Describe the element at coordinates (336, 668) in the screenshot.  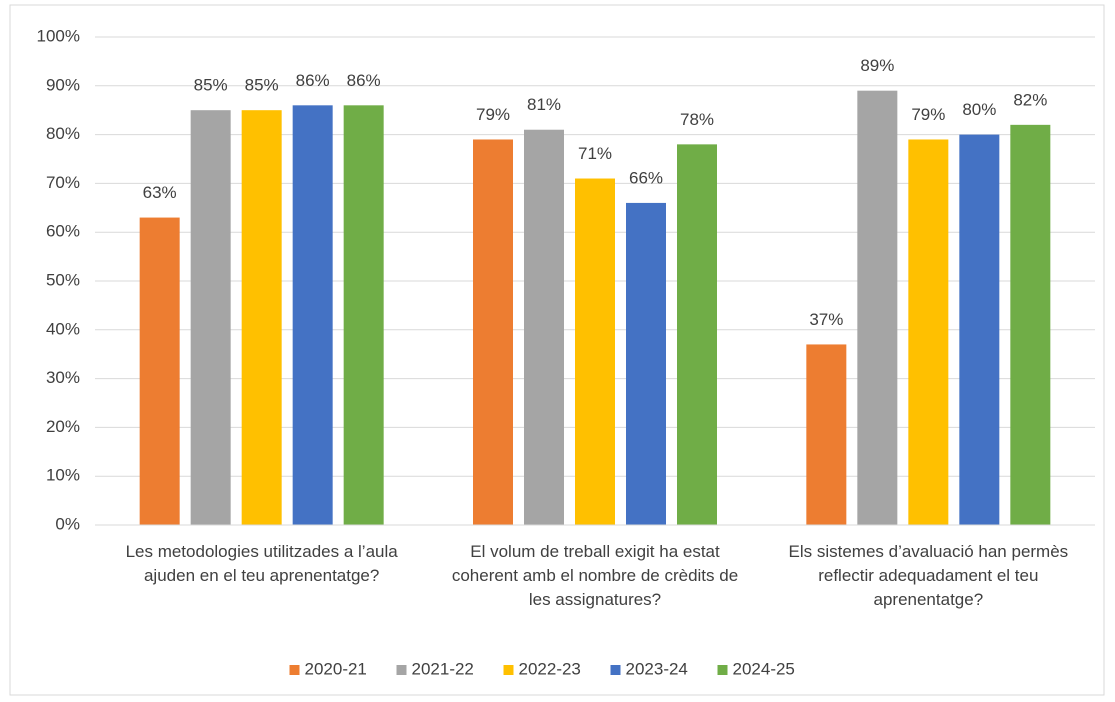
I see `legend-label: 2020-21` at that location.